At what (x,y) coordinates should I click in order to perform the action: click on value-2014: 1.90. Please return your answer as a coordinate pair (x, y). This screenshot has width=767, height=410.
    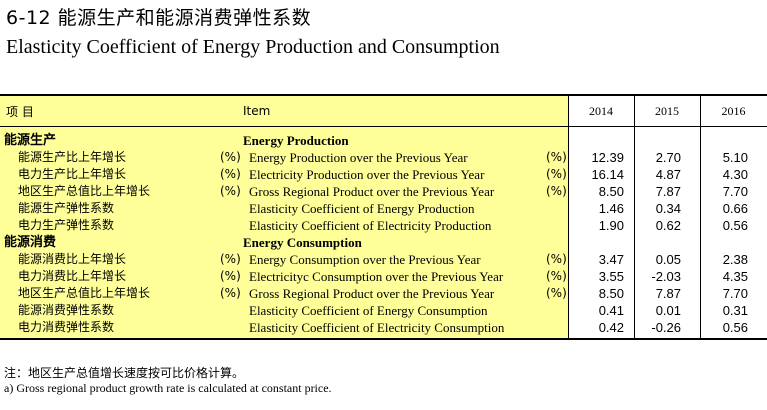
    Looking at the image, I should click on (611, 225).